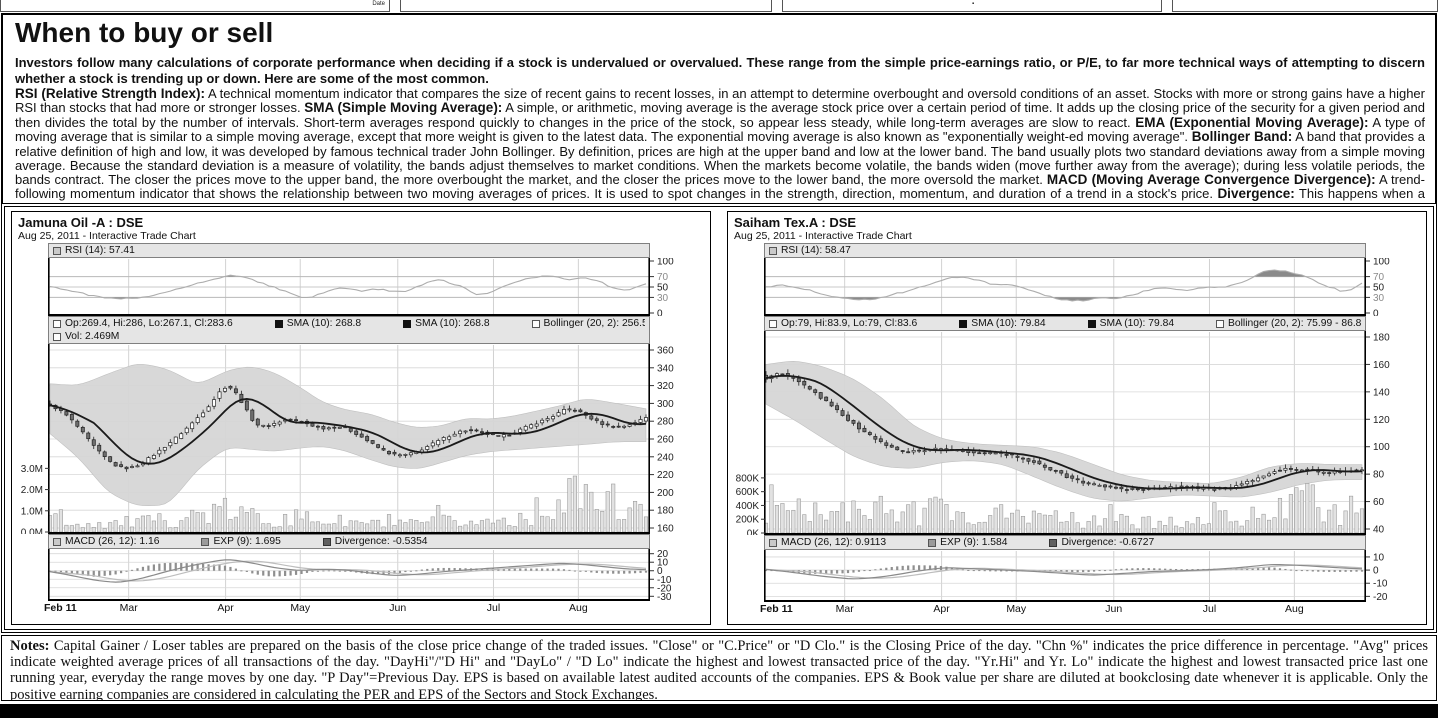 This screenshot has width=1438, height=719. Describe the element at coordinates (32, 490) in the screenshot. I see `svg-text: 2.0M` at that location.